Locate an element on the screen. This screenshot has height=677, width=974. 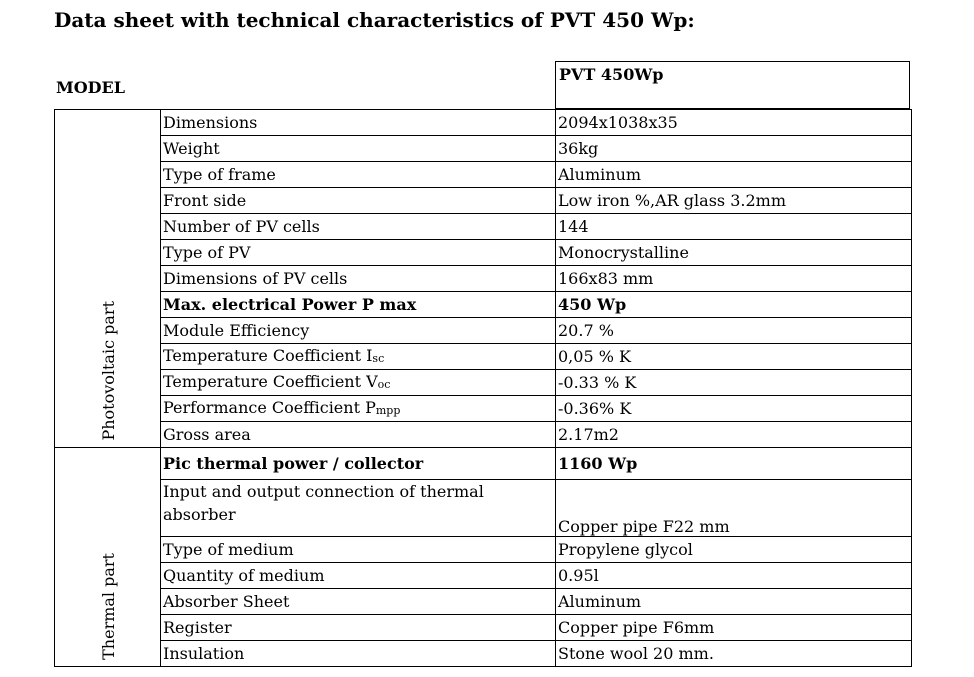
section-thermal: Thermal part is located at coordinates (107, 557).